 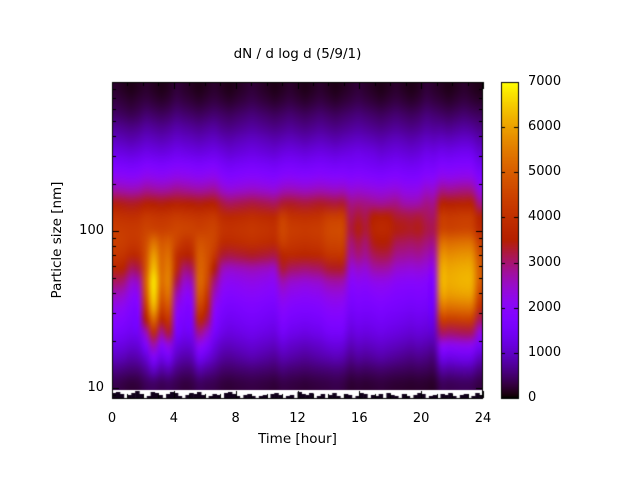 I want to click on x-tick-label: 12, so click(x=297, y=418).